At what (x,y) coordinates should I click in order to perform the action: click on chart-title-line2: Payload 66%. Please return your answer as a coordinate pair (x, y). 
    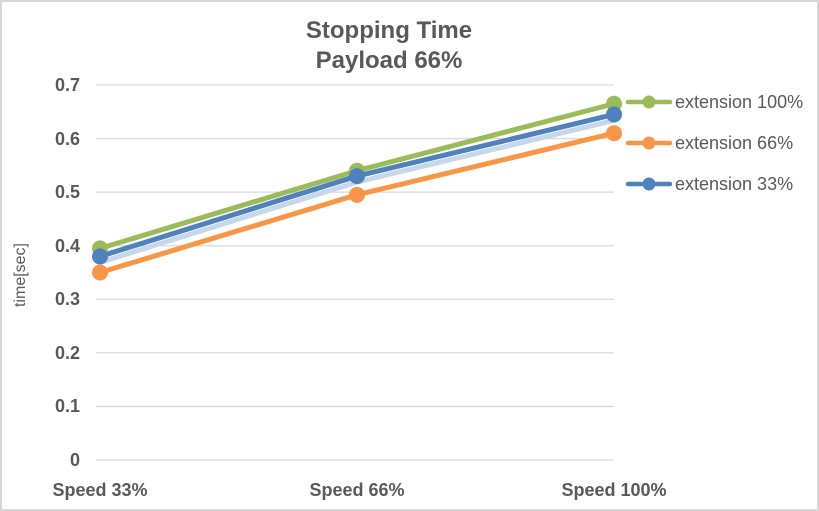
    Looking at the image, I should click on (389, 60).